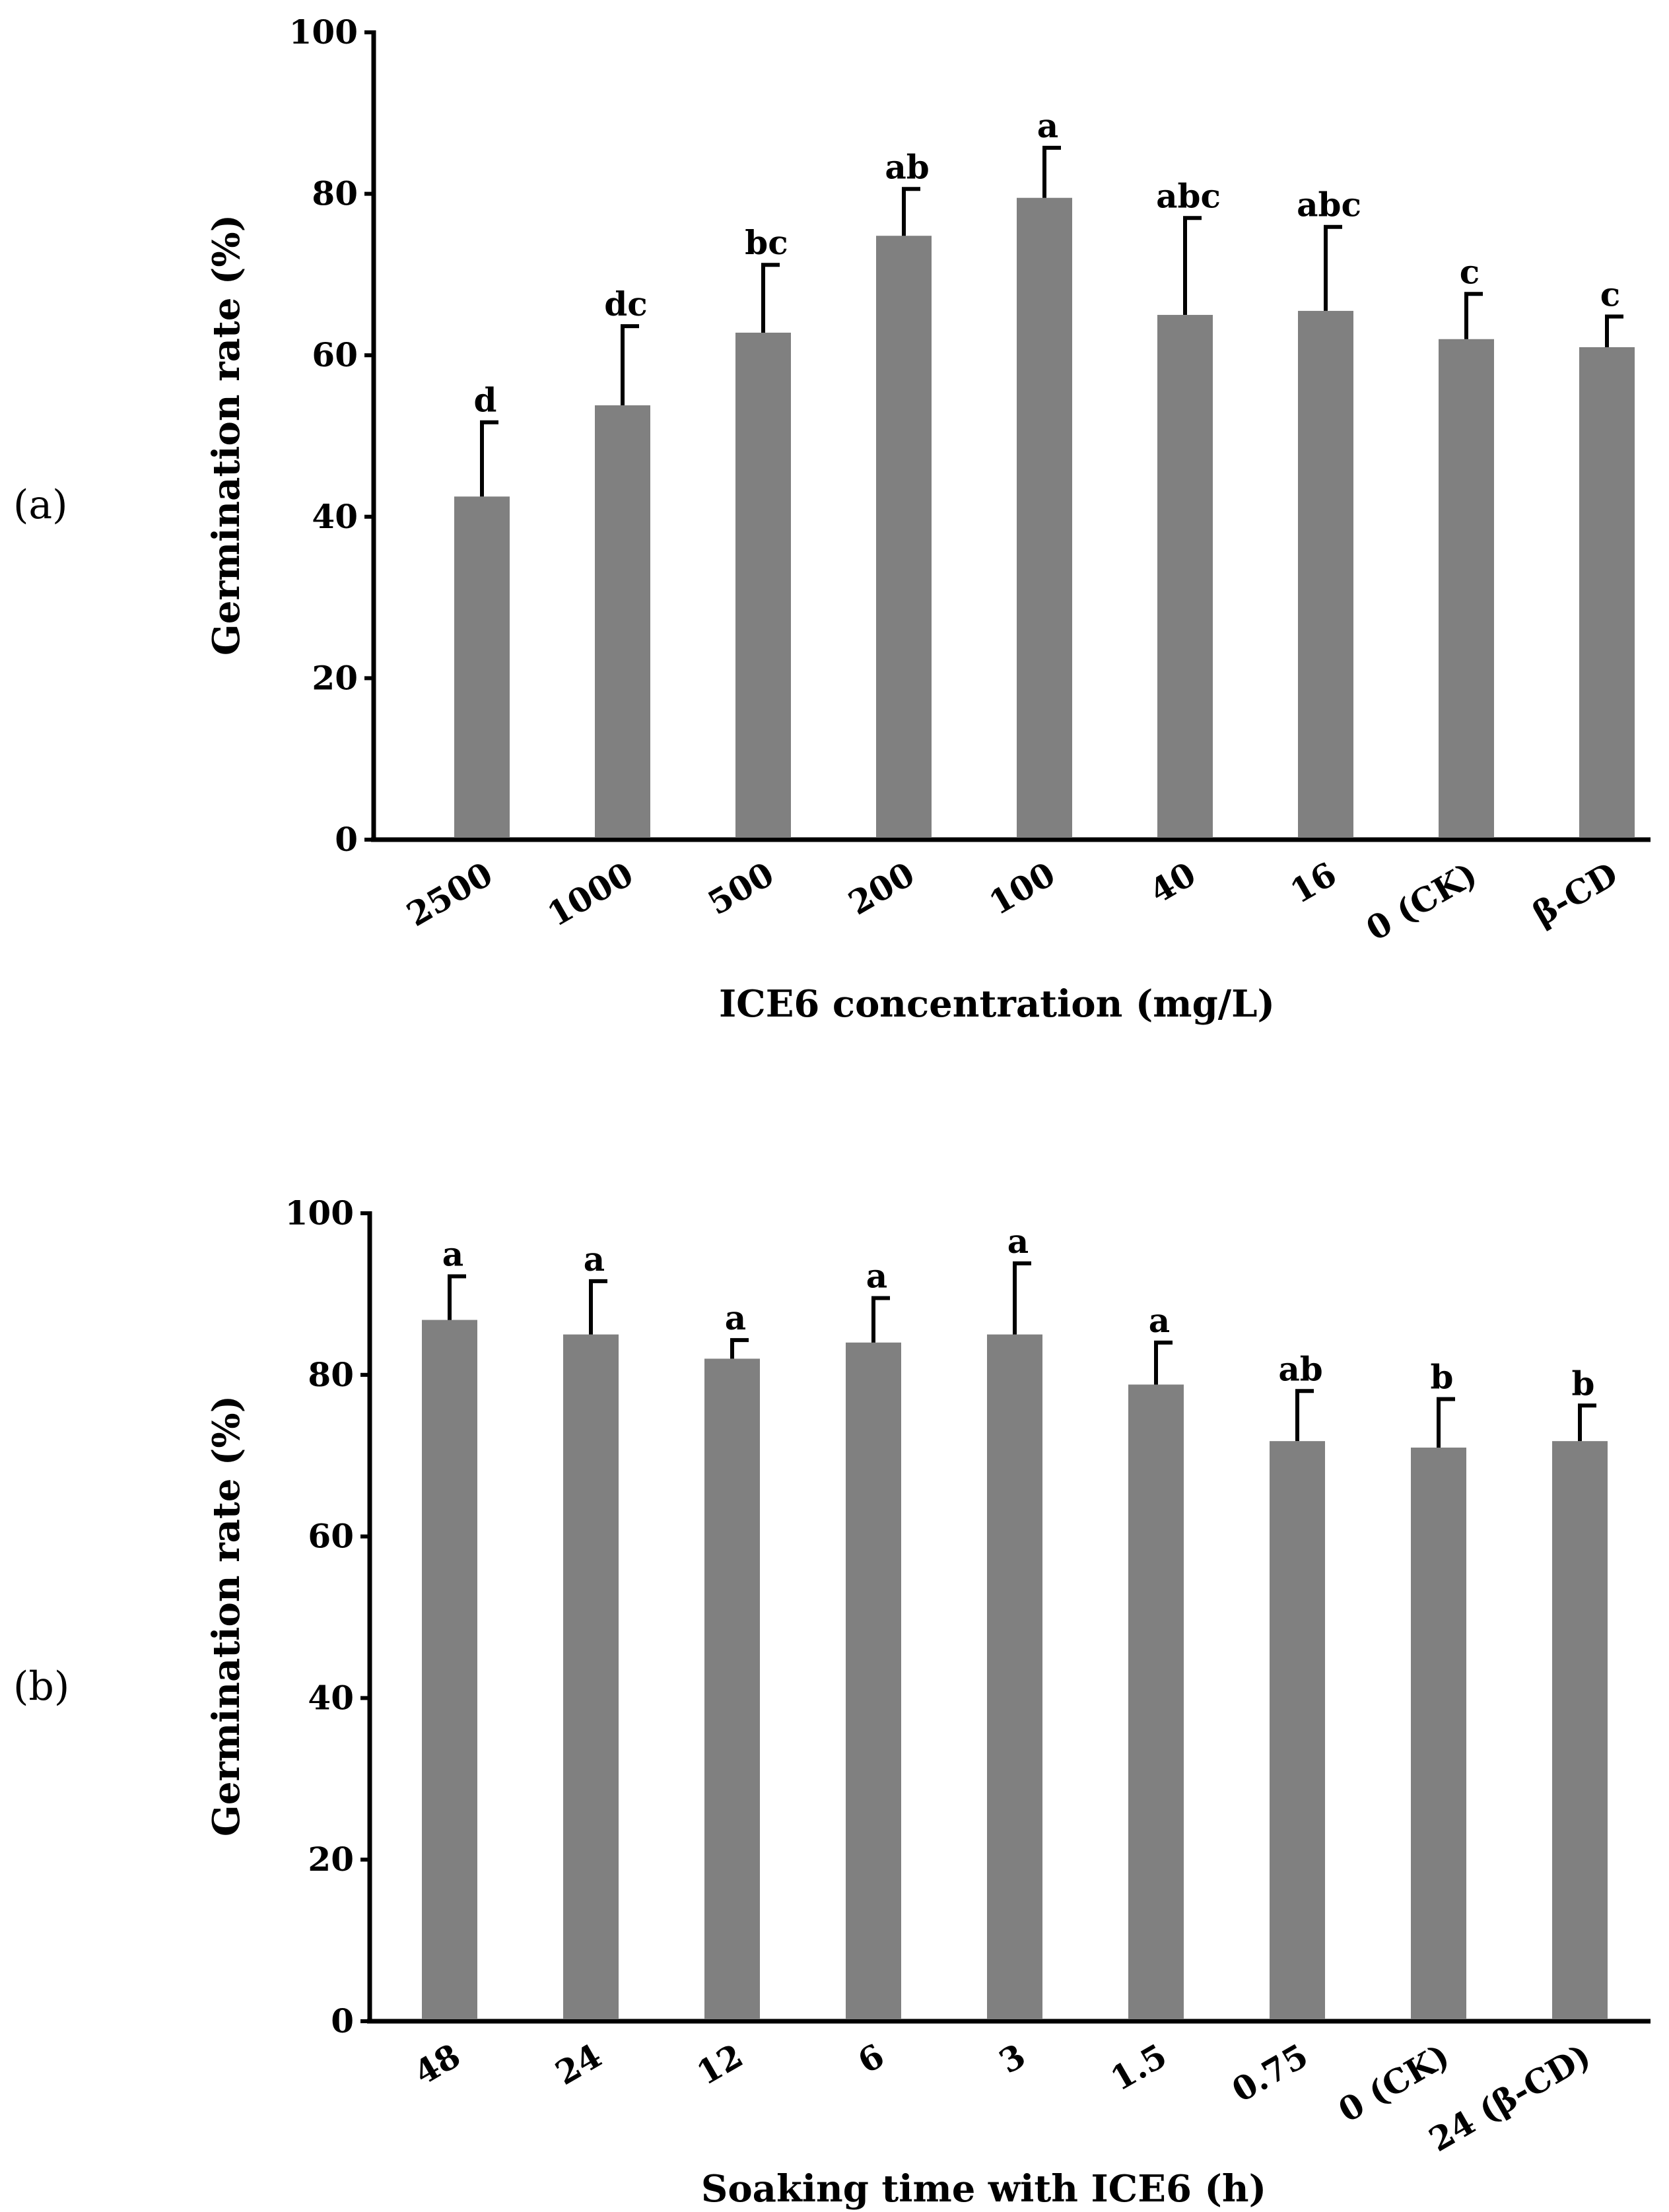  What do you see at coordinates (997, 1004) in the screenshot?
I see `x-axis-title-a: ICE6 concentration (mg/L)` at bounding box center [997, 1004].